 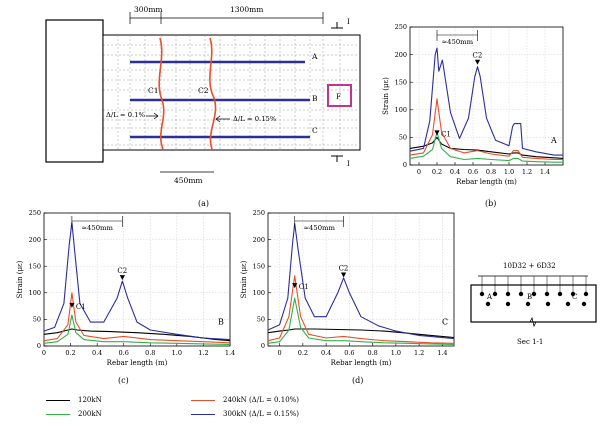 I want to click on section-outline, so click(x=533, y=303).